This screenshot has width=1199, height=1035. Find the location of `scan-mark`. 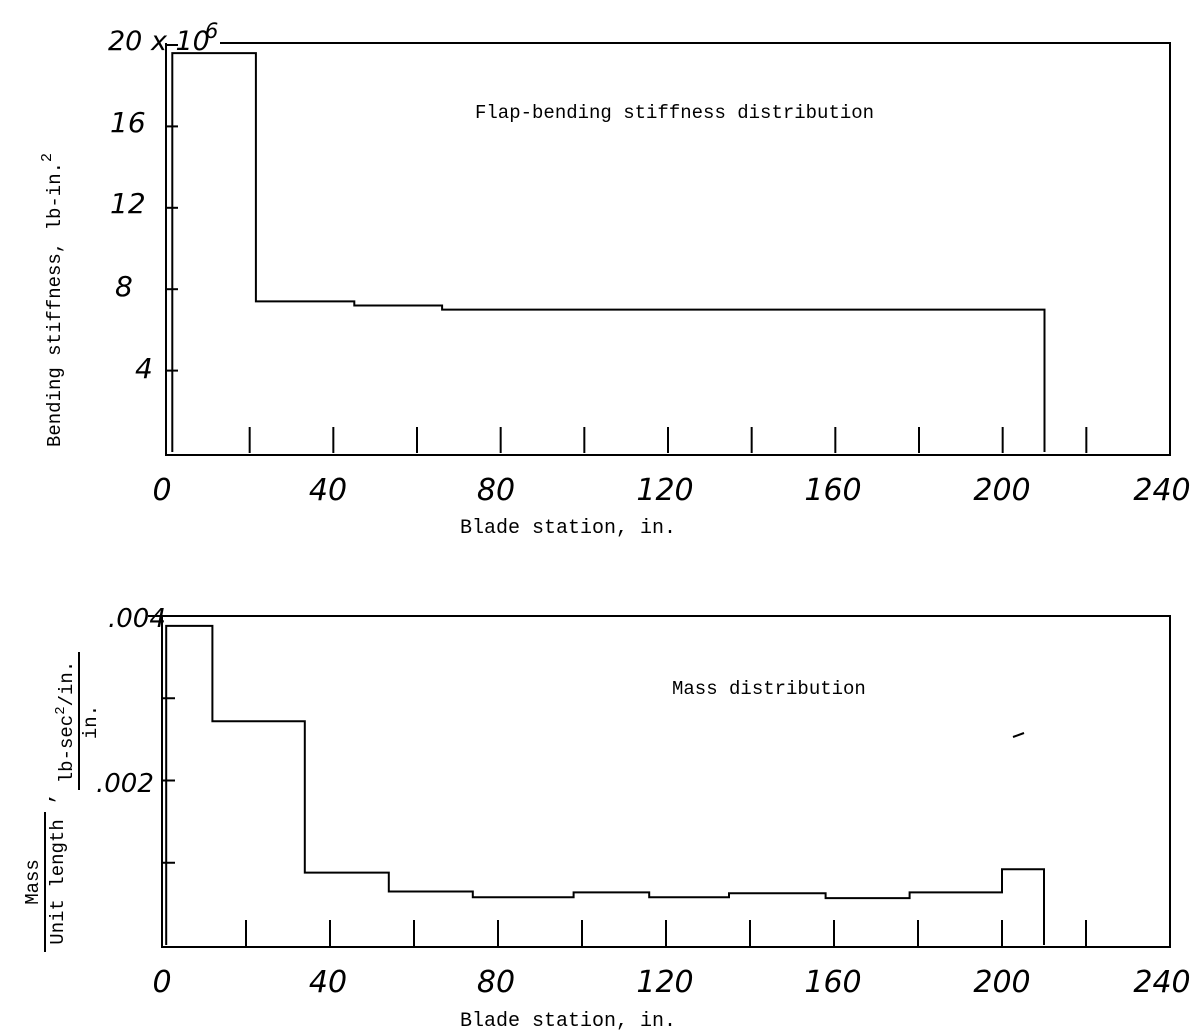

scan-mark is located at coordinates (1018, 735).